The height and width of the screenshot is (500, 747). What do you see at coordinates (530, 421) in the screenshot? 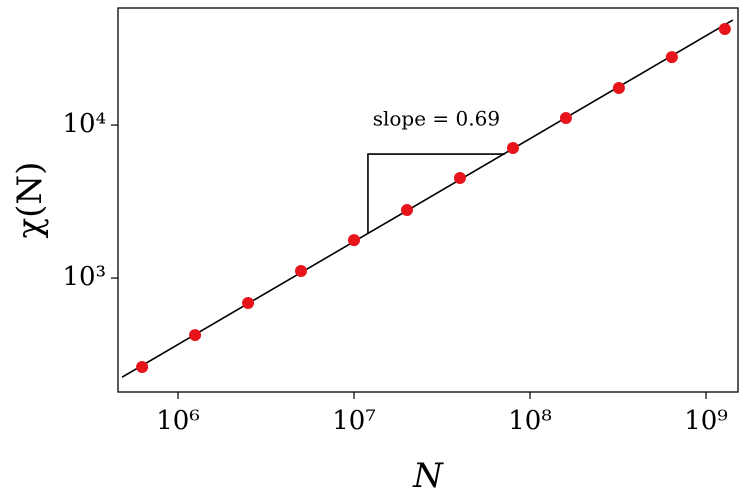
I see `x-tick-label: 10⁸` at bounding box center [530, 421].